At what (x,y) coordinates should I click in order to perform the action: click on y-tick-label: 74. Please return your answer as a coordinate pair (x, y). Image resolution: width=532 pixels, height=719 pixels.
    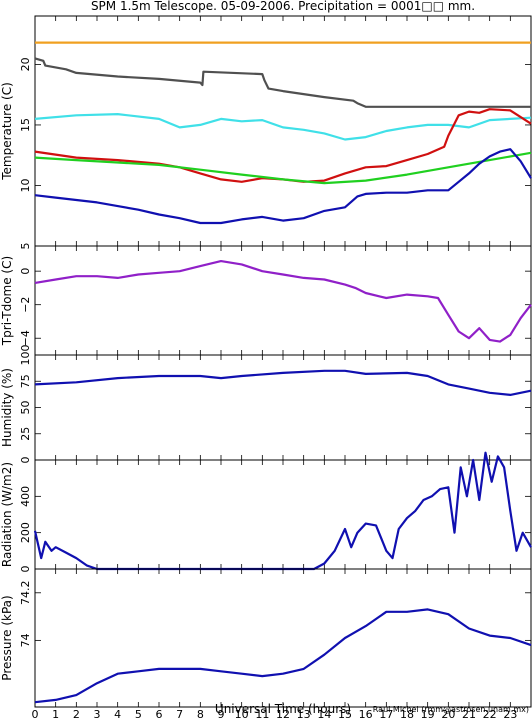
    Looking at the image, I should click on (25, 640).